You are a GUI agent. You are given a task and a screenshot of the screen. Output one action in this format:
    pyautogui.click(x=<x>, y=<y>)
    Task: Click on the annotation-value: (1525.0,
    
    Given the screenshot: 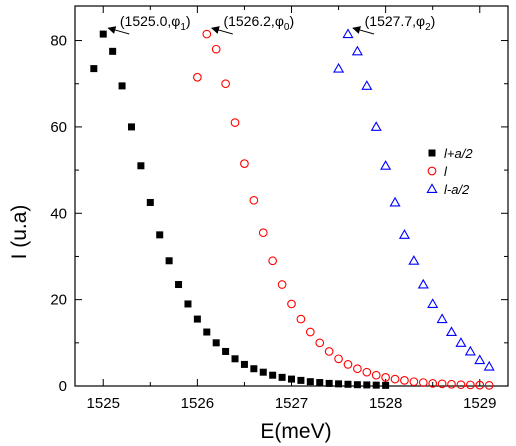 What is the action you would take?
    pyautogui.click(x=145, y=21)
    